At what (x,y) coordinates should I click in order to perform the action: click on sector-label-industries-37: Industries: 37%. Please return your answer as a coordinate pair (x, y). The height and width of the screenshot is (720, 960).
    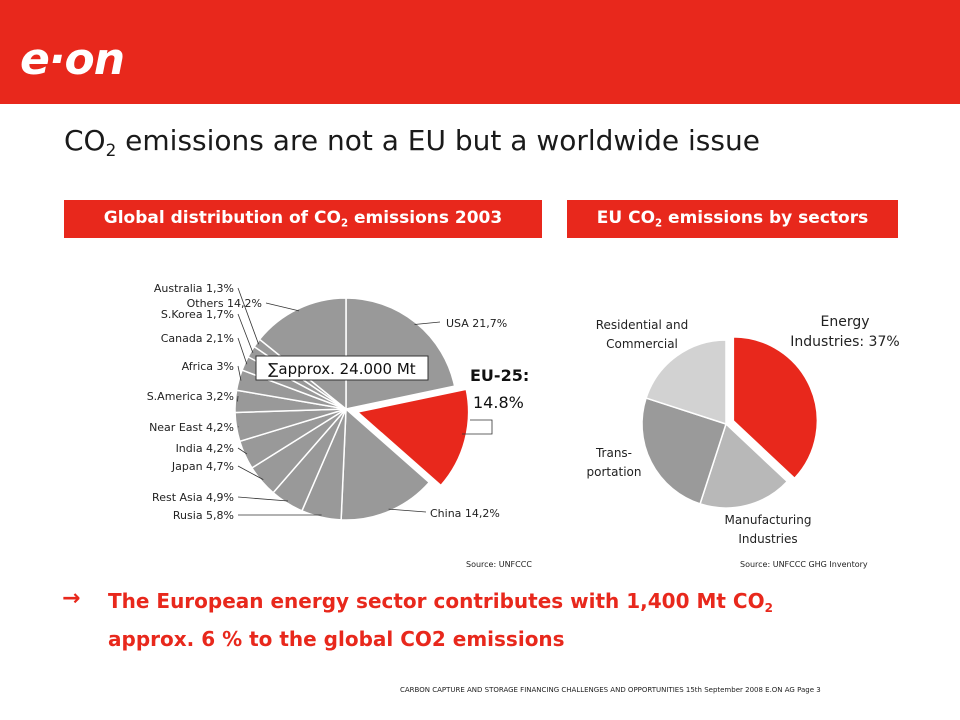
    Looking at the image, I should click on (844, 342).